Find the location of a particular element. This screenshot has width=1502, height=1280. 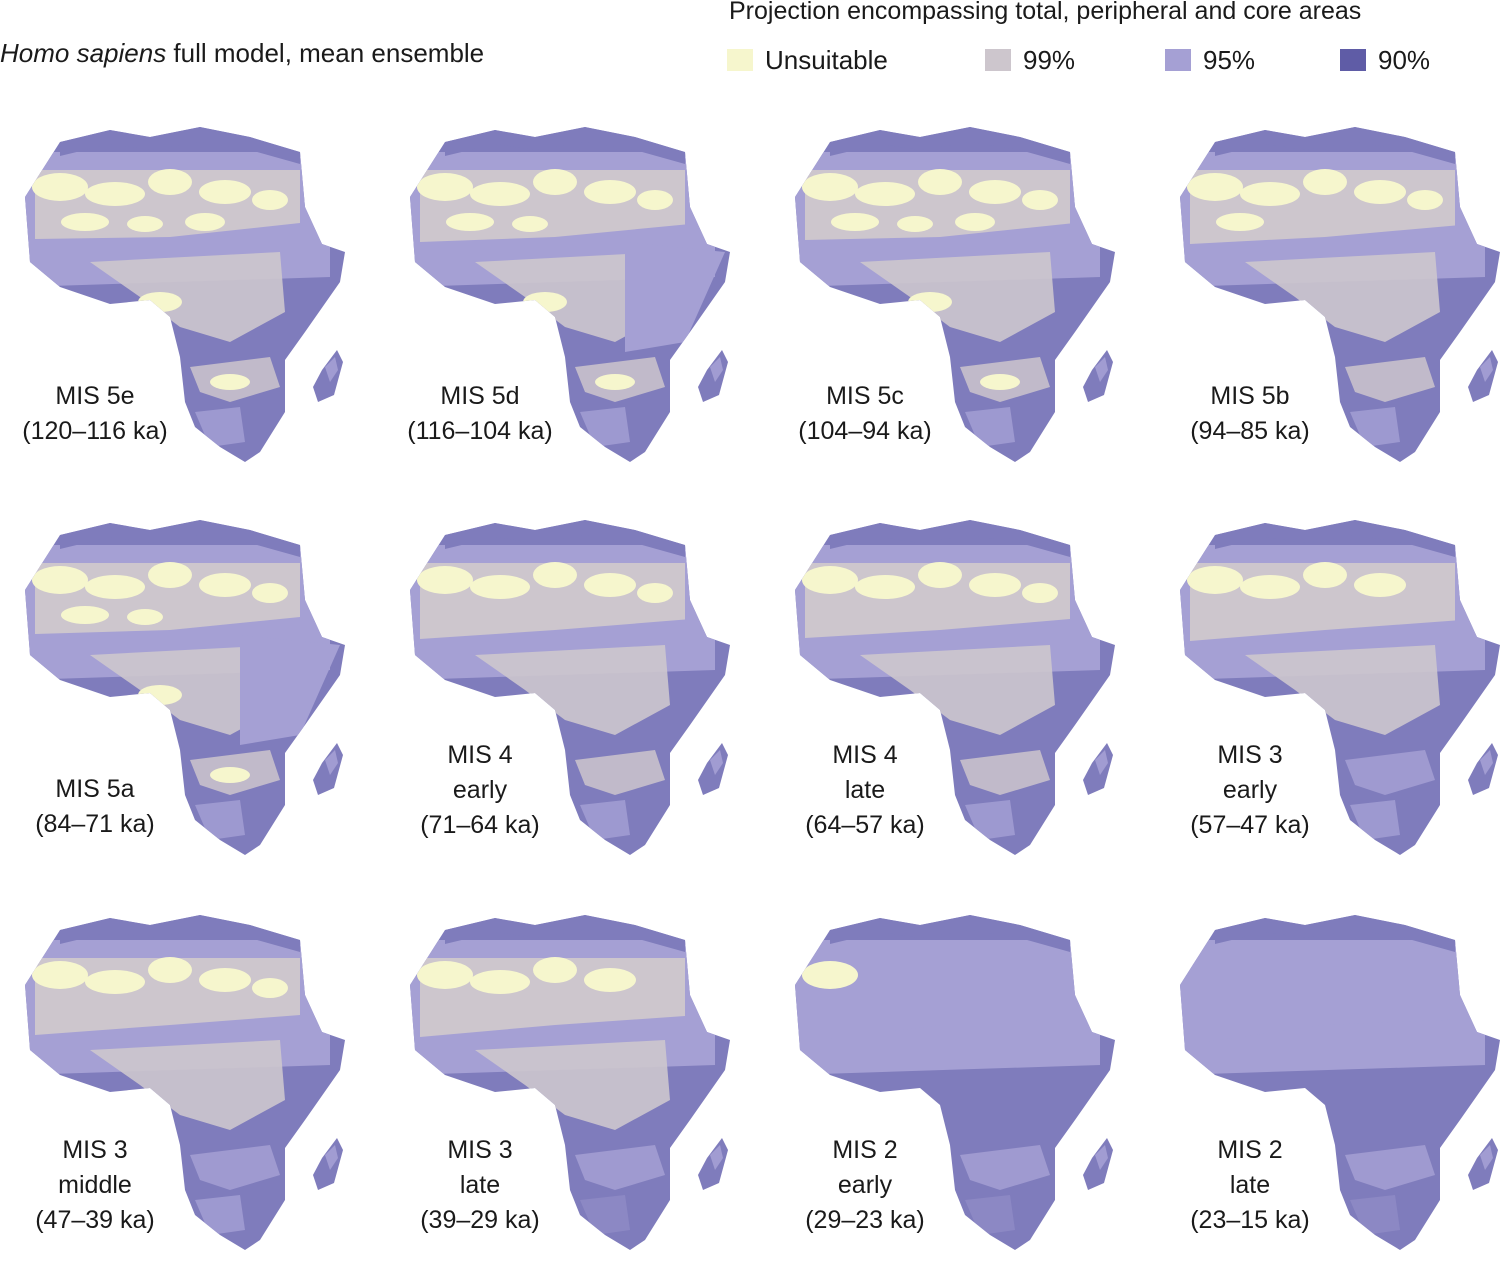

period-label-line: (64–57 ka) is located at coordinates (865, 825).